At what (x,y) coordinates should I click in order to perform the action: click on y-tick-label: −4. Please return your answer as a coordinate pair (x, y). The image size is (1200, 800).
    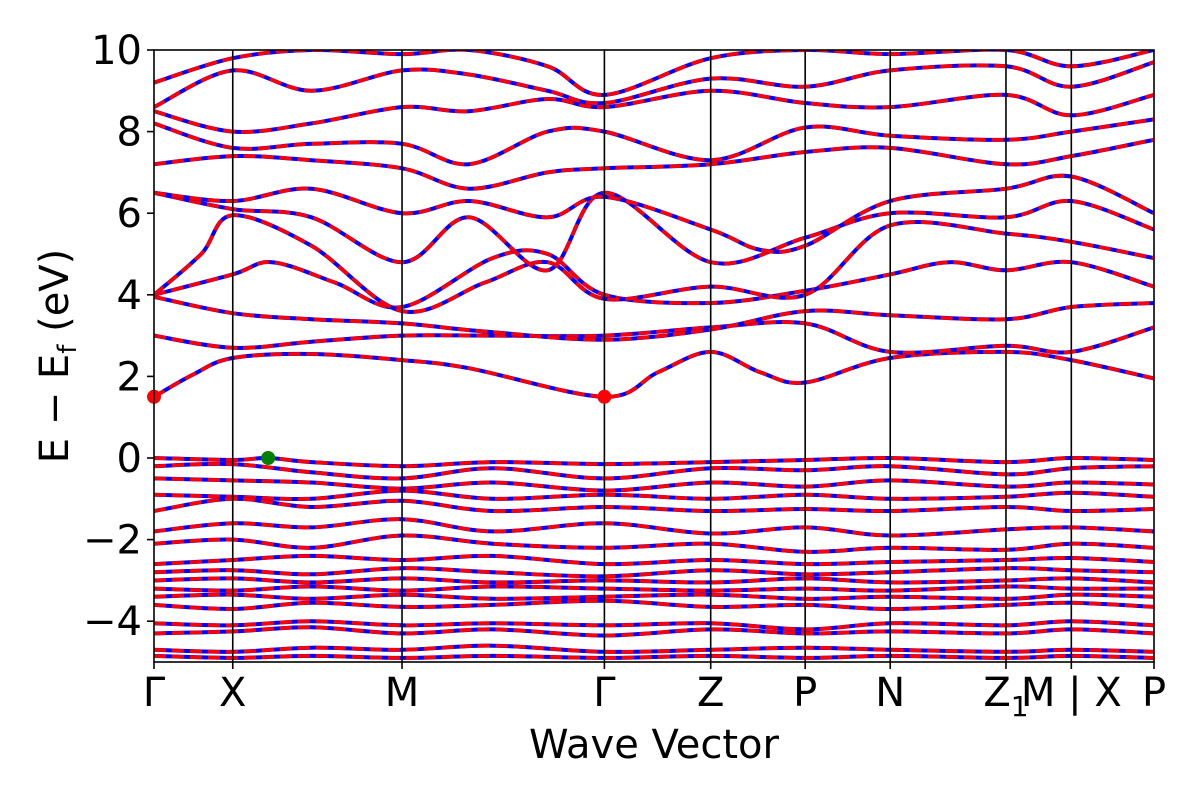
    Looking at the image, I should click on (112, 622).